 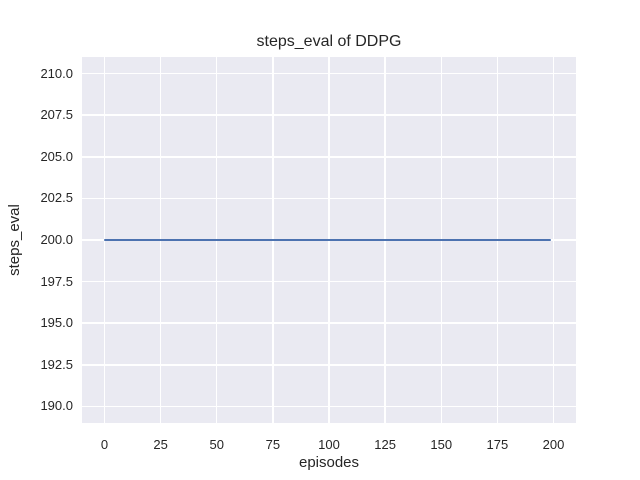 I want to click on y-tick-label: 207.5, so click(x=56, y=115).